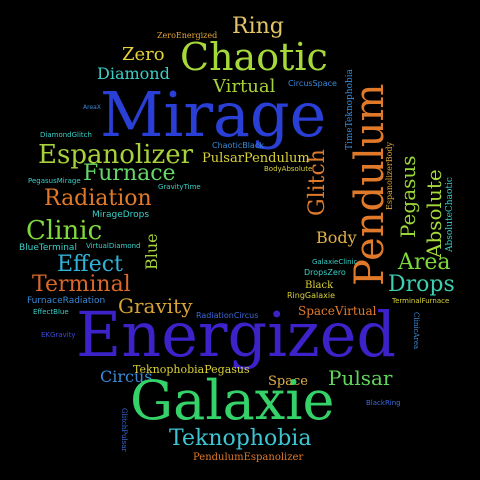  What do you see at coordinates (288, 169) in the screenshot?
I see `word-bodyabsolute: BodyAbsolute` at bounding box center [288, 169].